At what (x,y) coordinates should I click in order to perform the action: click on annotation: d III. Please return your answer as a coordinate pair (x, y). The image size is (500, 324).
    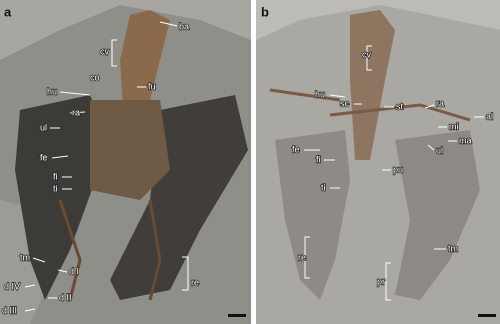
    Looking at the image, I should click on (9, 310).